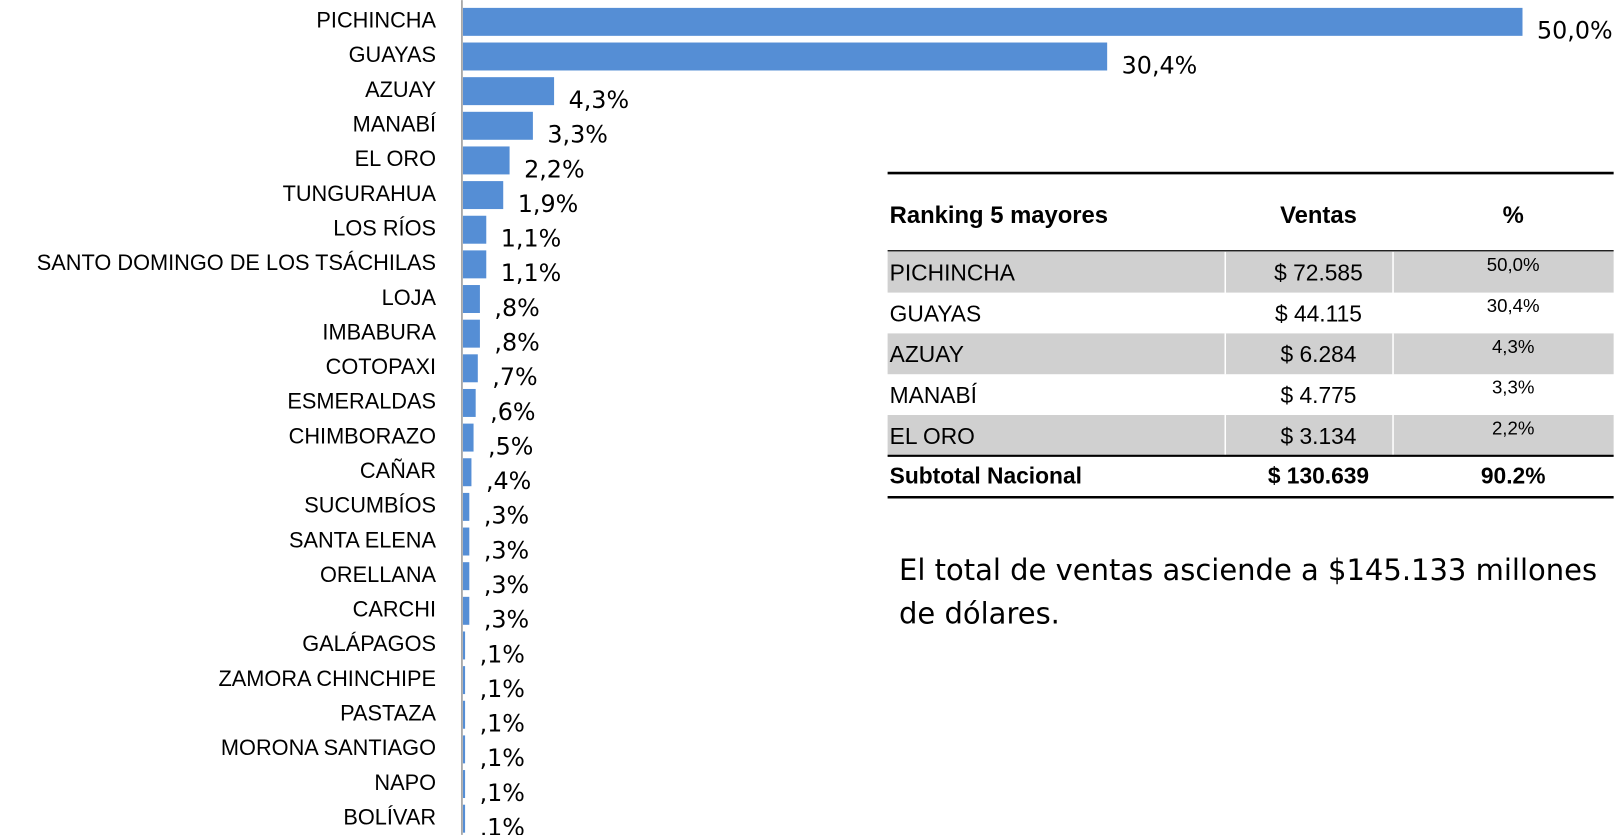 The height and width of the screenshot is (835, 1624). Describe the element at coordinates (388, 713) in the screenshot. I see `category-label: PASTAZA` at that location.